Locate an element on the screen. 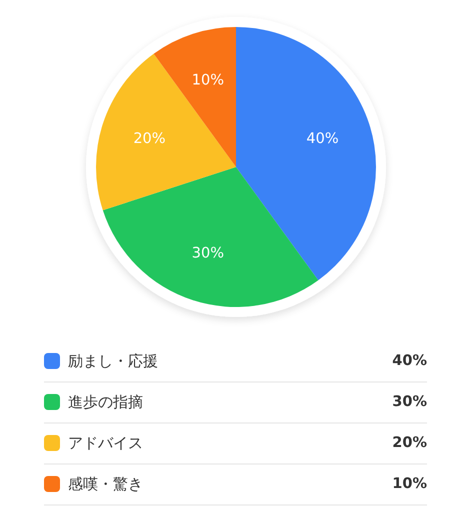 The height and width of the screenshot is (522, 461). text: 20% is located at coordinates (409, 443).